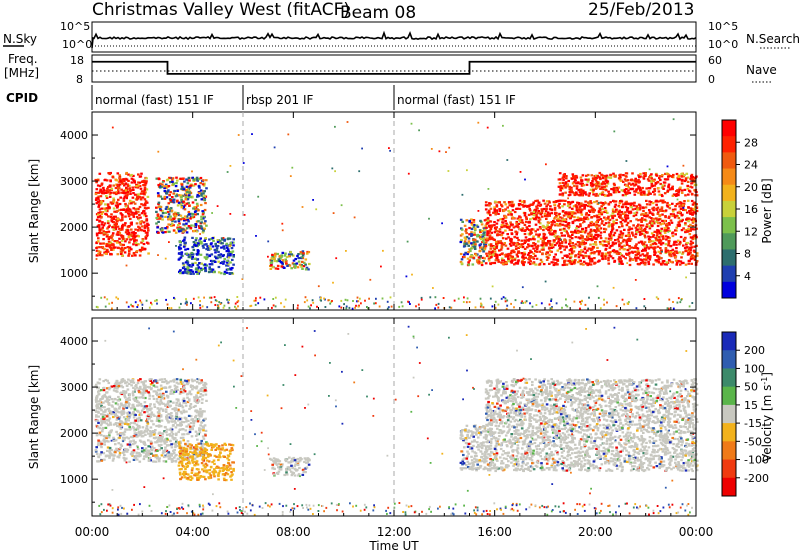  What do you see at coordinates (74, 273) in the screenshot?
I see `power-tick-label: 1000` at bounding box center [74, 273].